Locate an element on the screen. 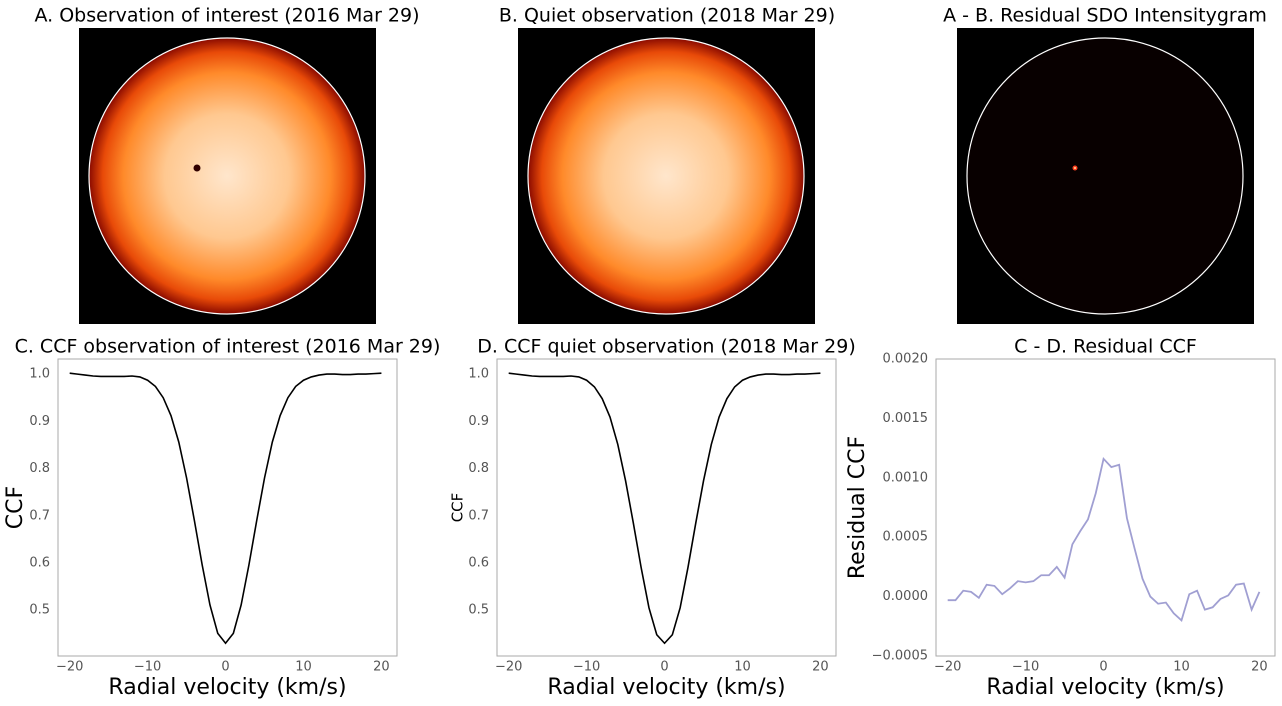  panel-title: A. Observation of interest (2016 Mar 29) is located at coordinates (226, 16).